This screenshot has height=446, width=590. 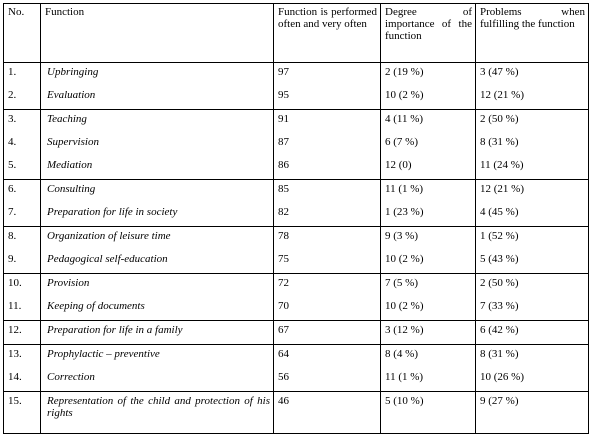 What do you see at coordinates (157, 33) in the screenshot?
I see `header-cell: Function` at bounding box center [157, 33].